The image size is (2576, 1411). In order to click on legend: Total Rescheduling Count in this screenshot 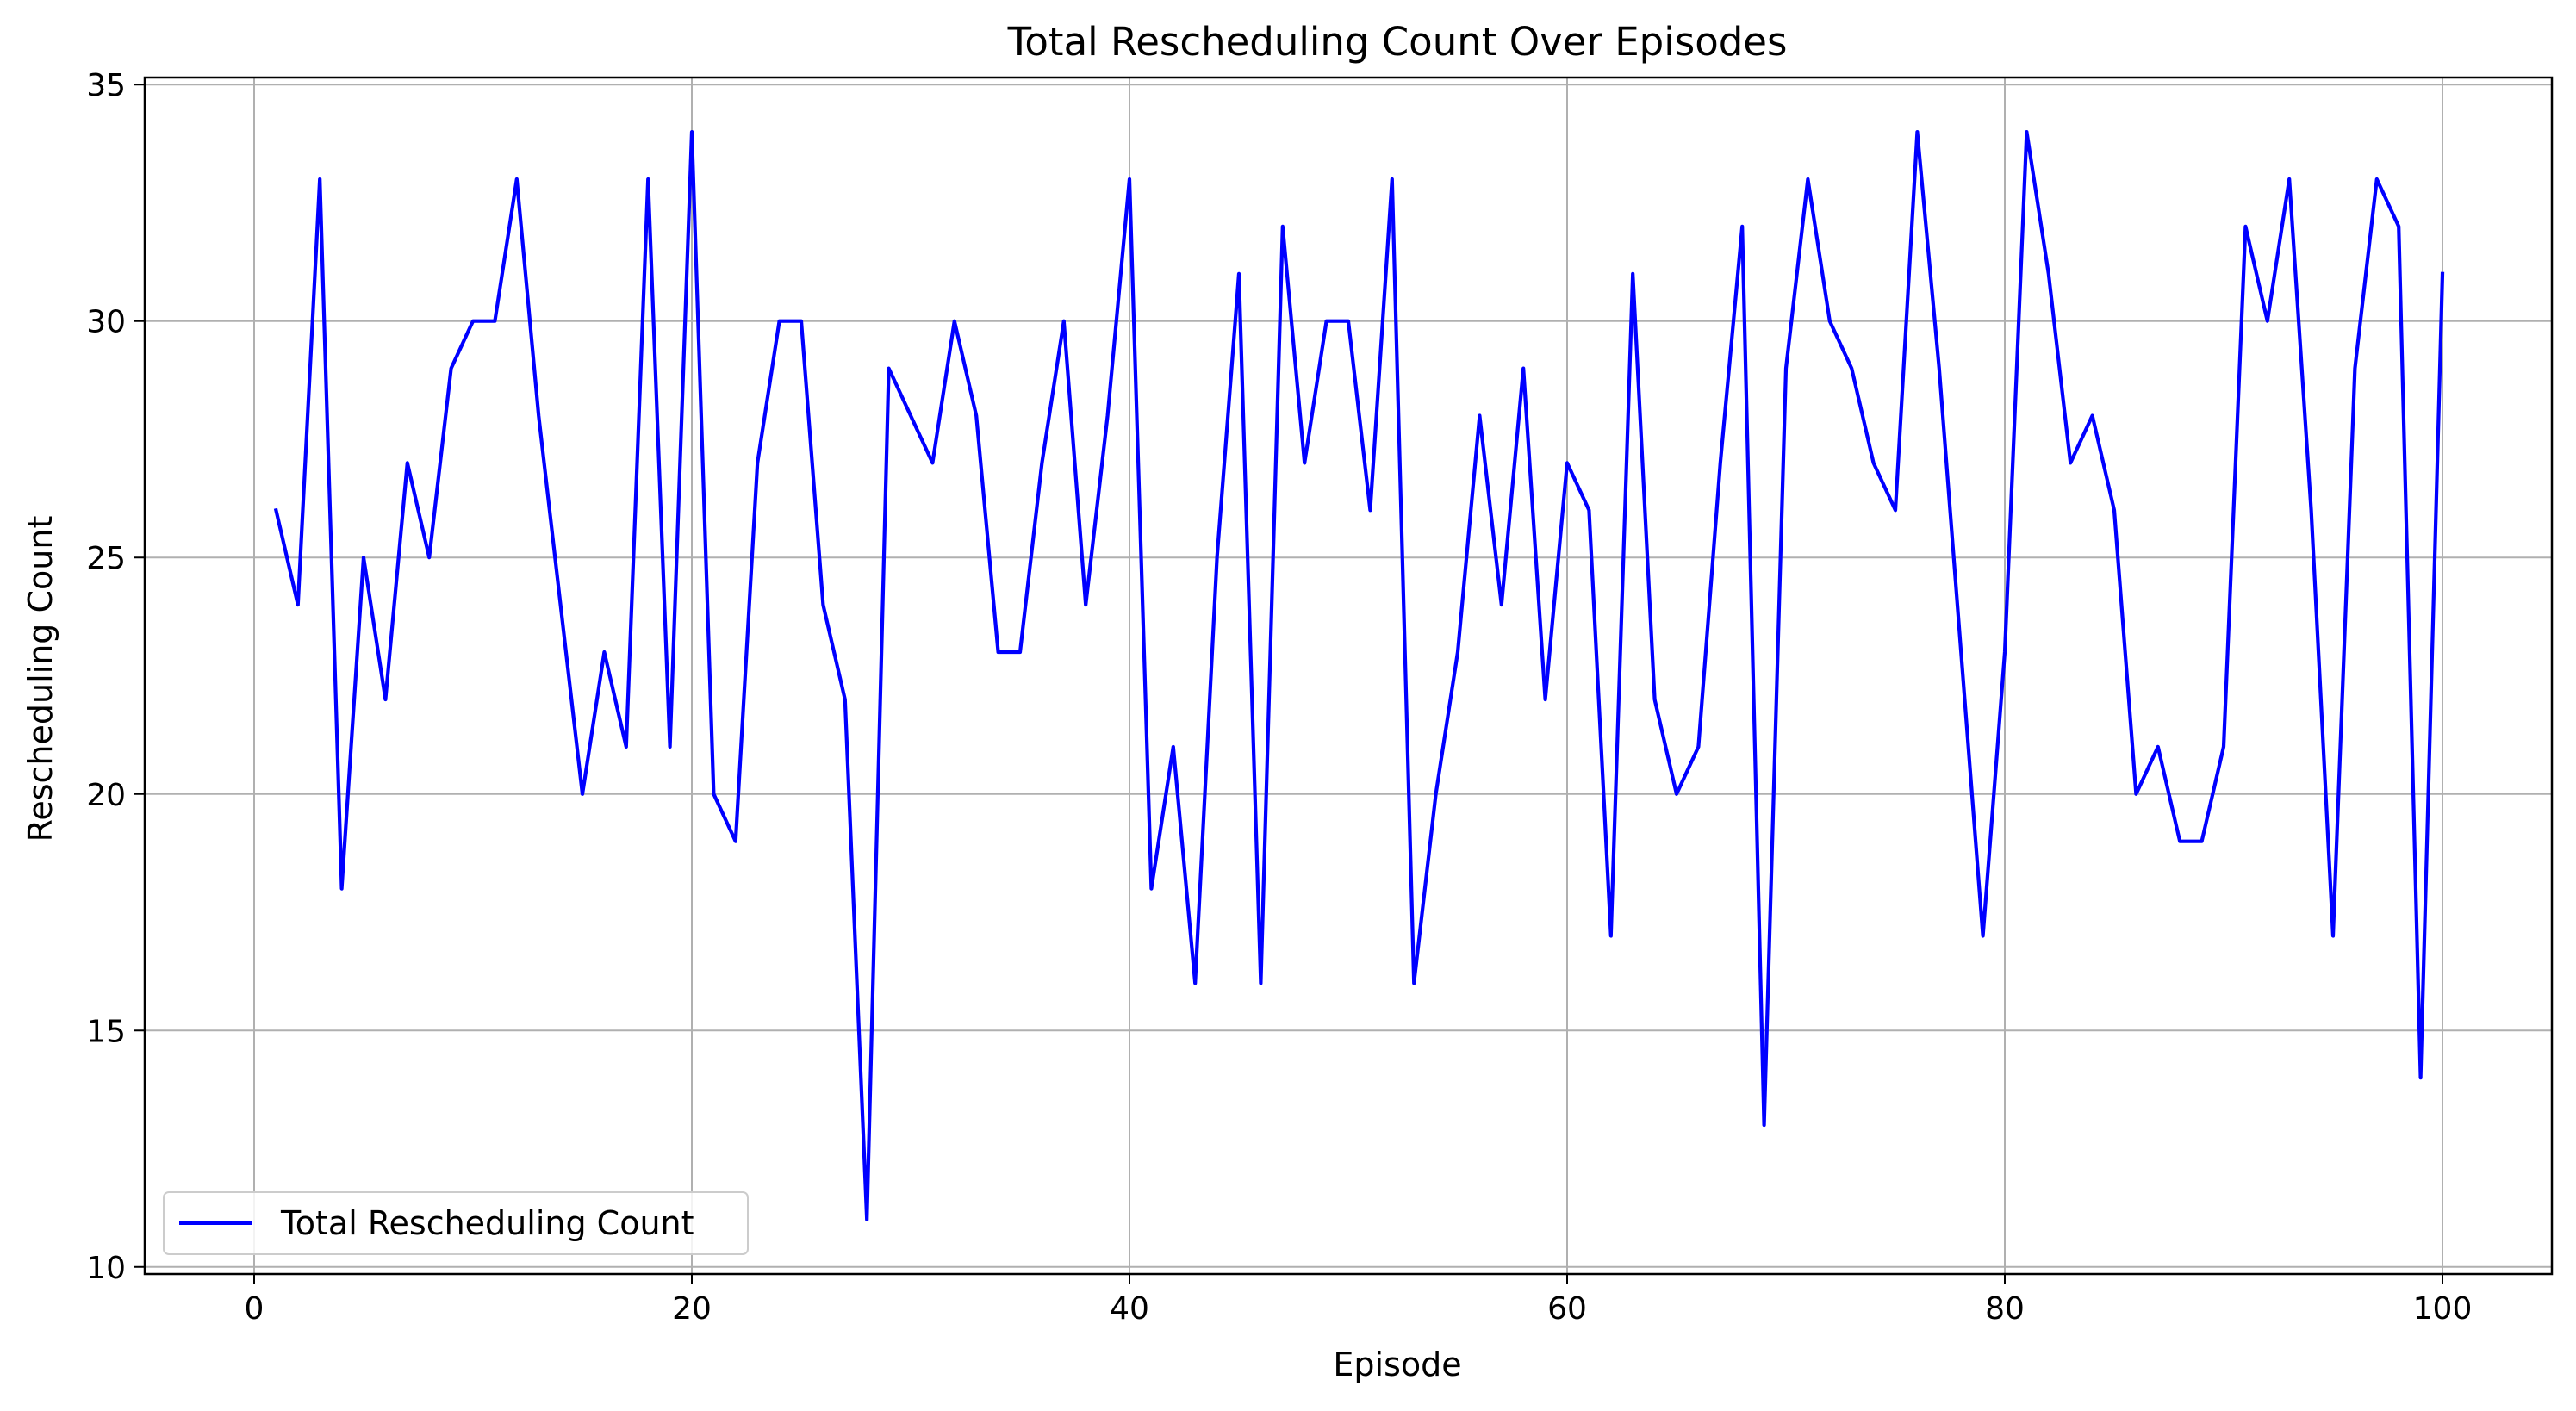, I will do `click(456, 1223)`.